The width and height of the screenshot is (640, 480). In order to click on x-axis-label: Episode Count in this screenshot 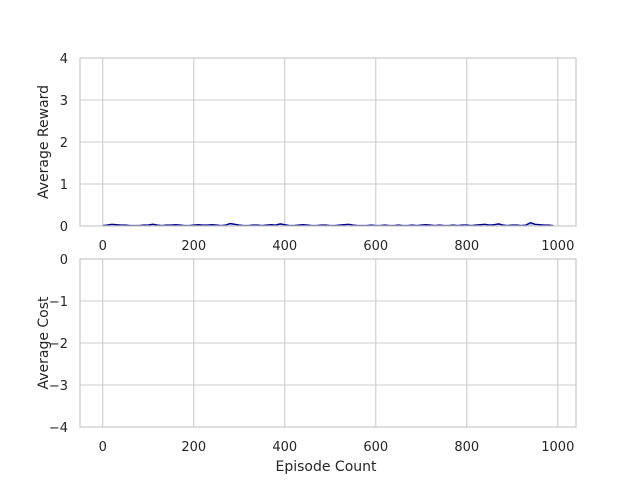, I will do `click(326, 467)`.